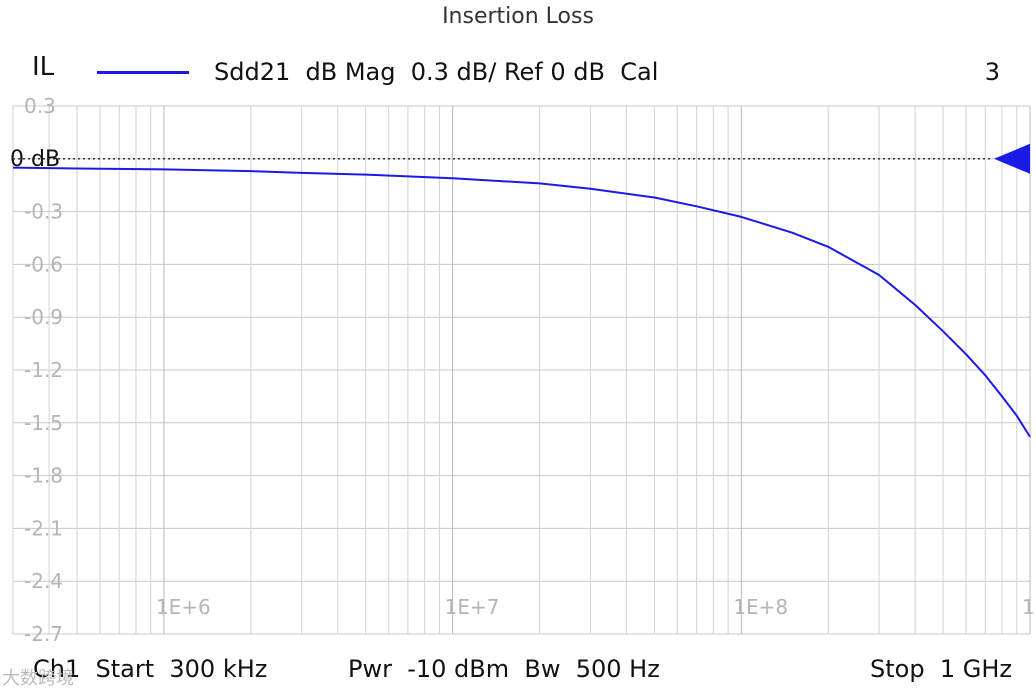 Image resolution: width=1036 pixels, height=697 pixels. What do you see at coordinates (436, 72) in the screenshot?
I see `legend-text: Sdd21 dB Mag 0.3 dB/ Ref 0 dB Cal` at bounding box center [436, 72].